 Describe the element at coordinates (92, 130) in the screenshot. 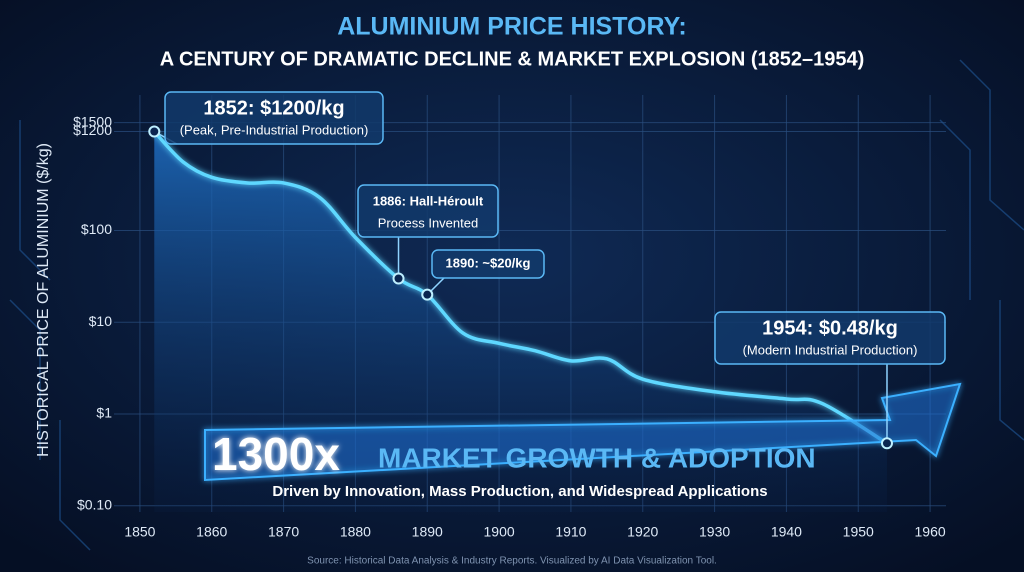

I see `y-tick-label: $1200` at that location.